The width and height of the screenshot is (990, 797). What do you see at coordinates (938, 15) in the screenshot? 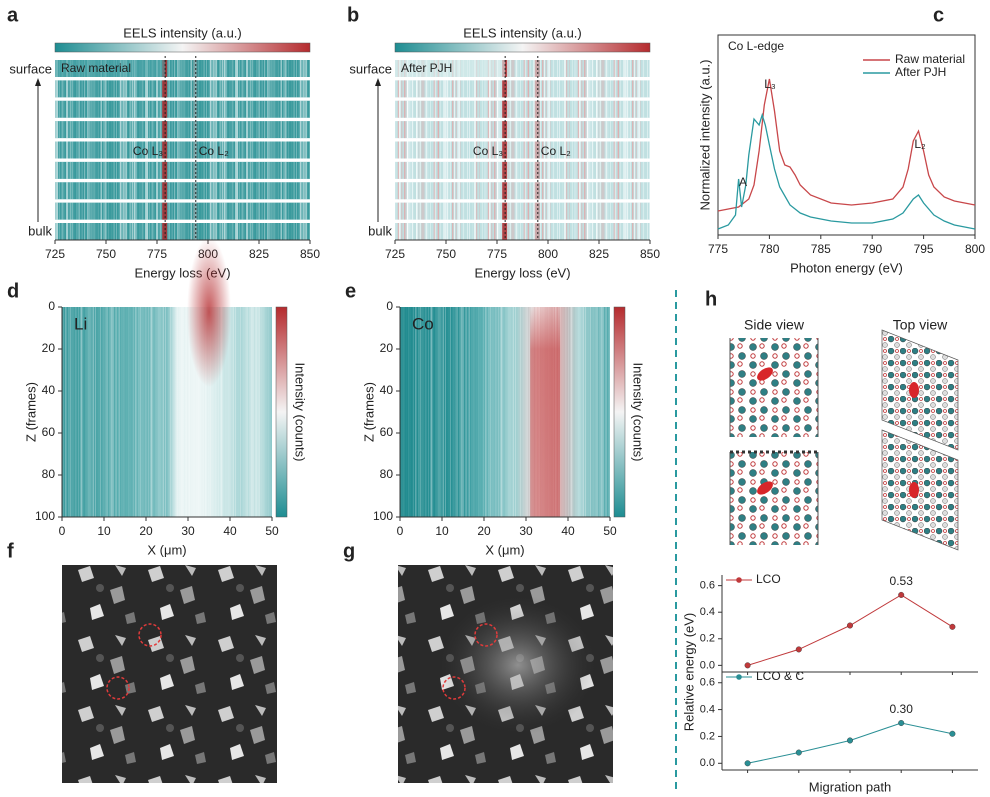
I see `panel-label: c` at bounding box center [938, 15].